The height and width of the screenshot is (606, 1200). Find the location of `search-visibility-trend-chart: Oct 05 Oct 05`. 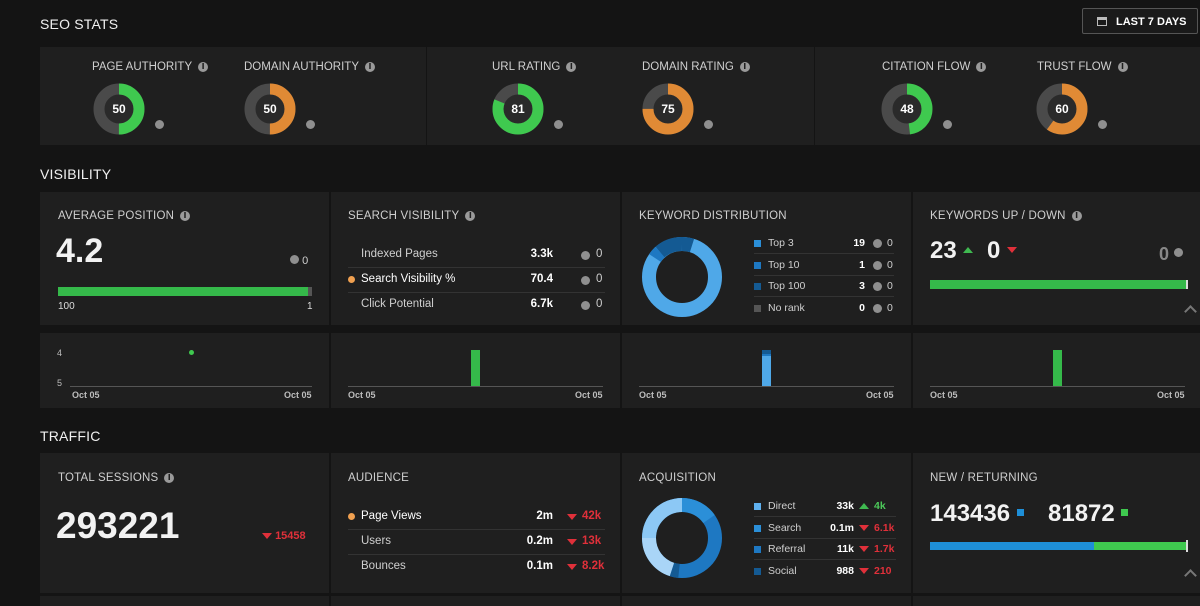

search-visibility-trend-chart: Oct 05 Oct 05 is located at coordinates (475, 370).